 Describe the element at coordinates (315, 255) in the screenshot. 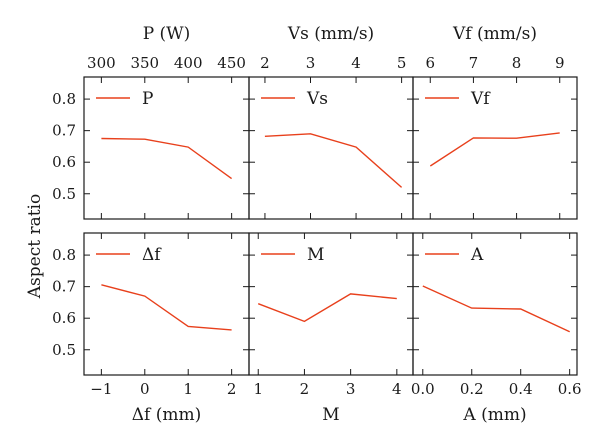

I see `legend-label: M` at that location.